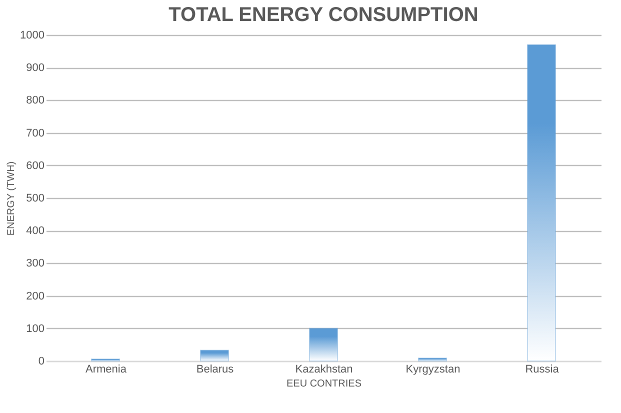  What do you see at coordinates (12, 198) in the screenshot?
I see `y-axis-title: ENERGY (TWH)` at bounding box center [12, 198].